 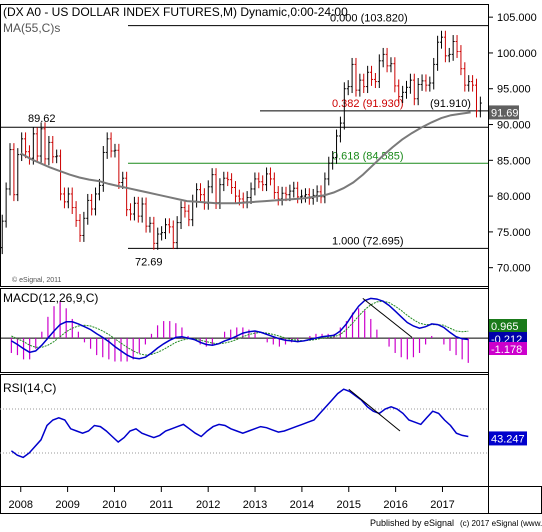 What do you see at coordinates (508, 113) in the screenshot?
I see `last-price-label: 91.691` at bounding box center [508, 113].